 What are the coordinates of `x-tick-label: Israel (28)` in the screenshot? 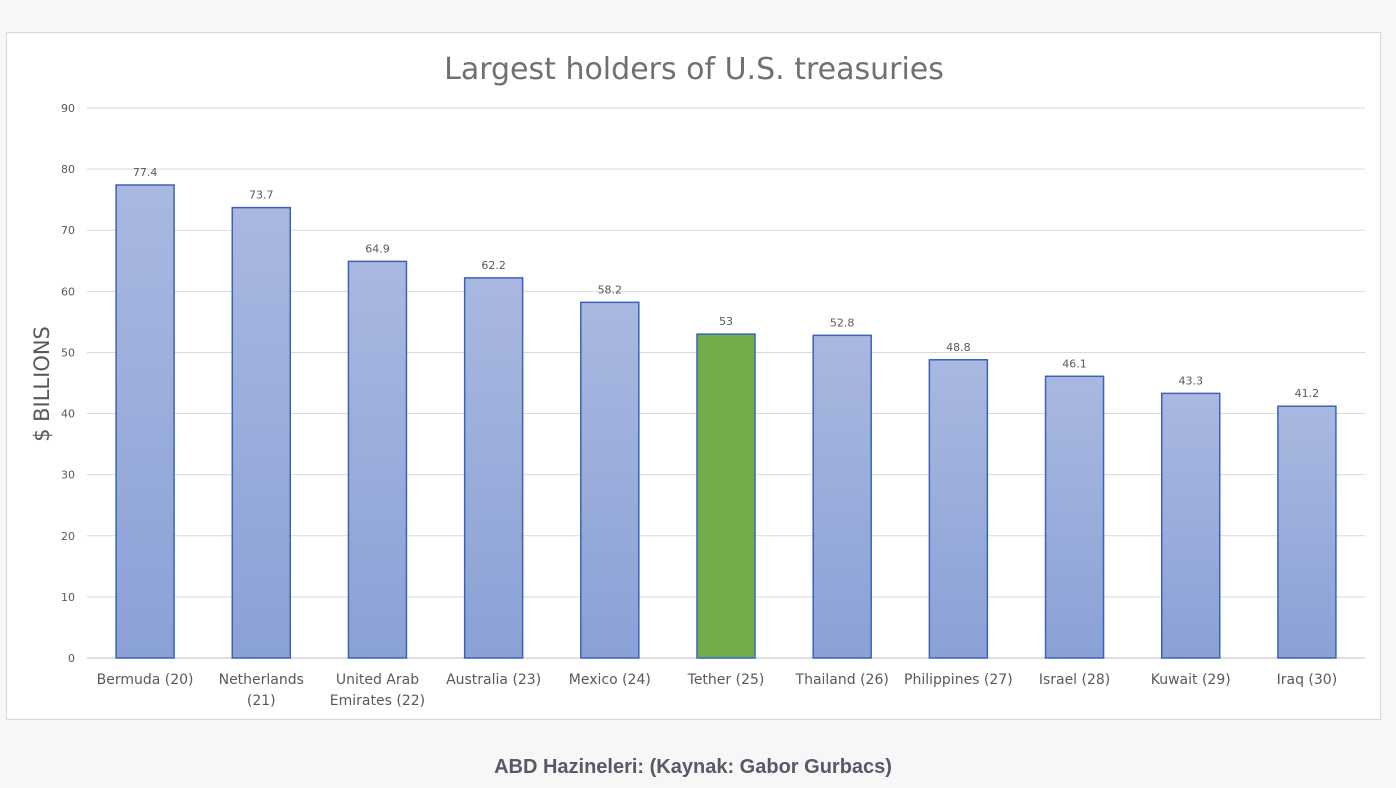 It's located at (1074, 680).